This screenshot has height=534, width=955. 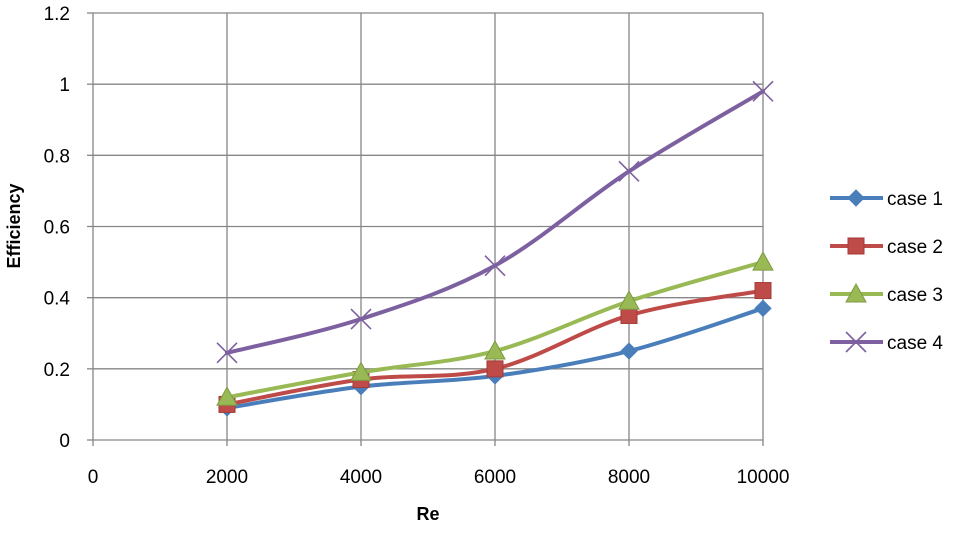 What do you see at coordinates (57, 156) in the screenshot?
I see `y-tick-label: 0.8` at bounding box center [57, 156].